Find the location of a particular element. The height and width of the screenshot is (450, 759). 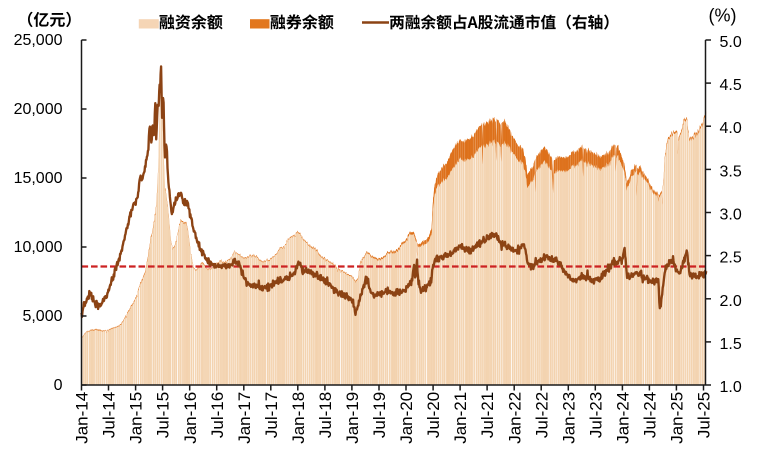

svg-text: 5.0 is located at coordinates (731, 42).